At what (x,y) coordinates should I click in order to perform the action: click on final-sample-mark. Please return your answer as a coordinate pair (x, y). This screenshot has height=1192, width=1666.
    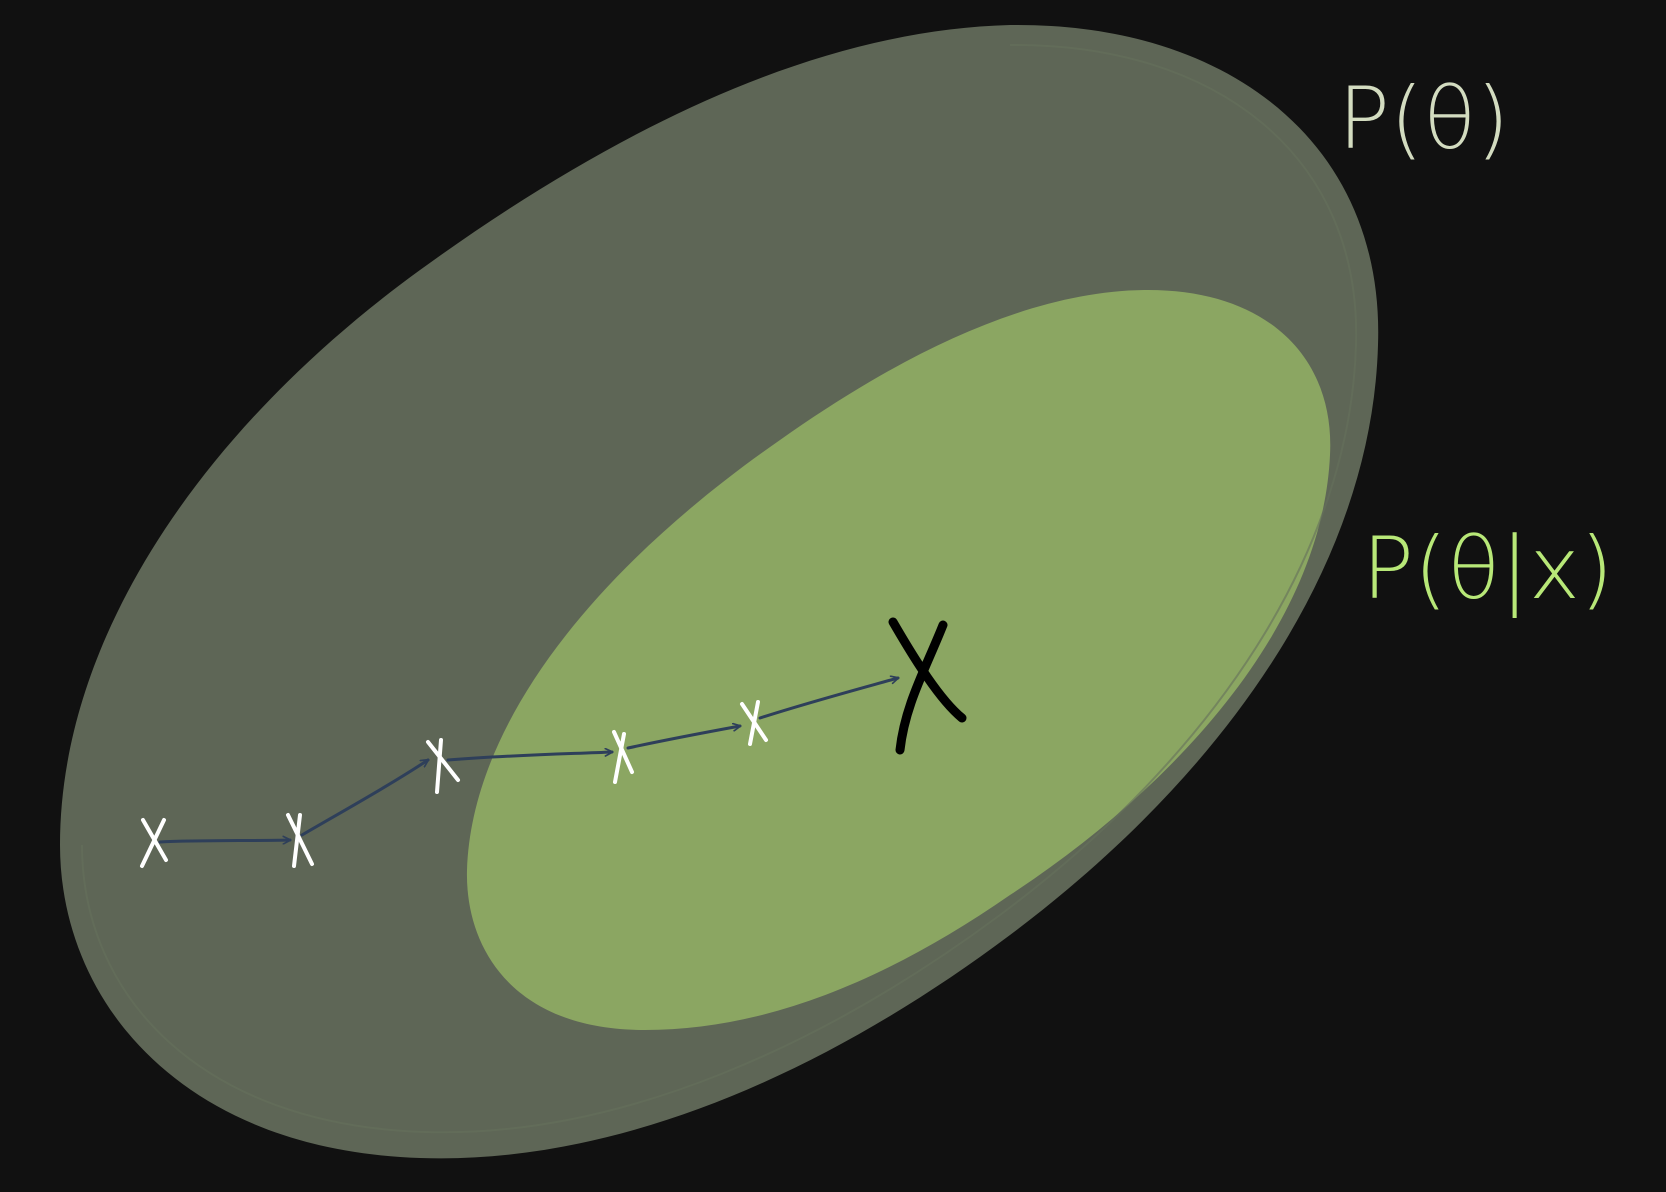
    Looking at the image, I should click on (927, 686).